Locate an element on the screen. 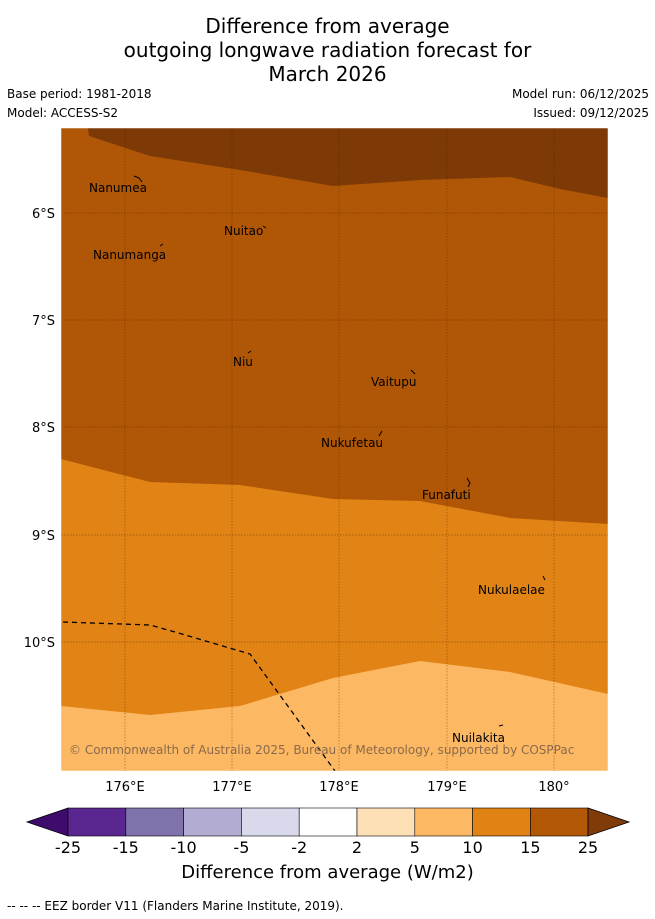 The image size is (655, 919). colorbar is located at coordinates (328, 822).